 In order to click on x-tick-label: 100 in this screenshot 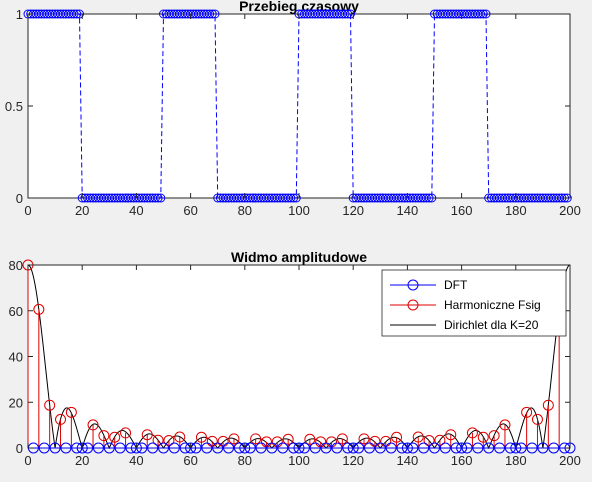, I will do `click(299, 210)`.